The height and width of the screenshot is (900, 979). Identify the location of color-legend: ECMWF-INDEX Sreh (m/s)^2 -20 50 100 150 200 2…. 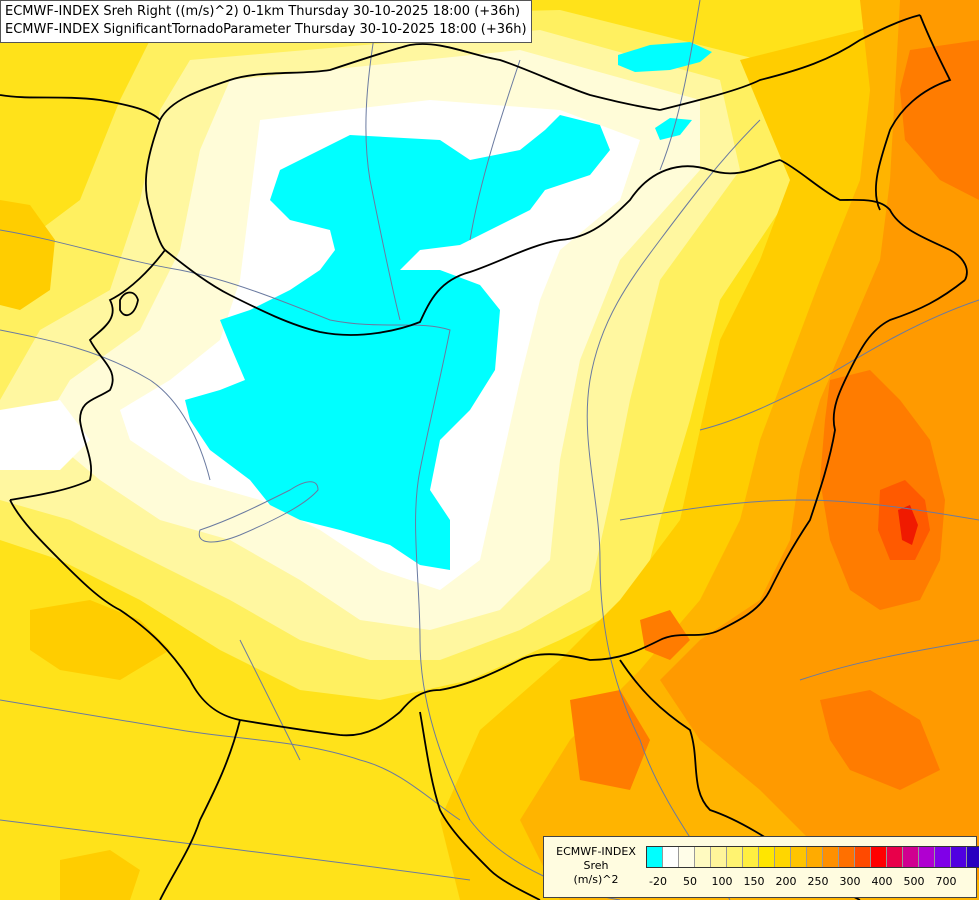
(761, 867).